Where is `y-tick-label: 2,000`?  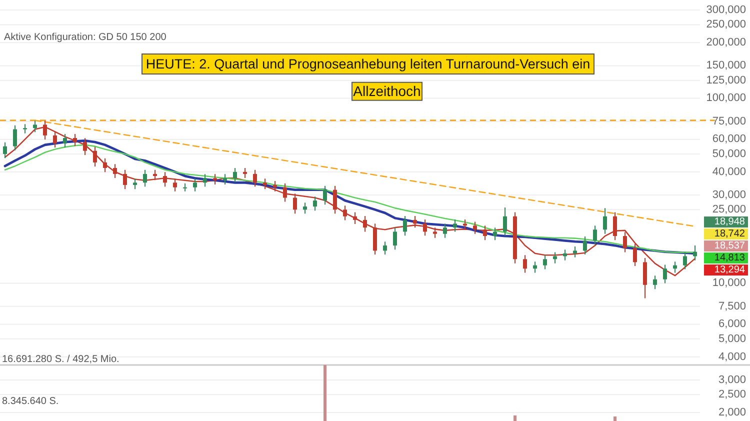
y-tick-label: 2,000 is located at coordinates (732, 412).